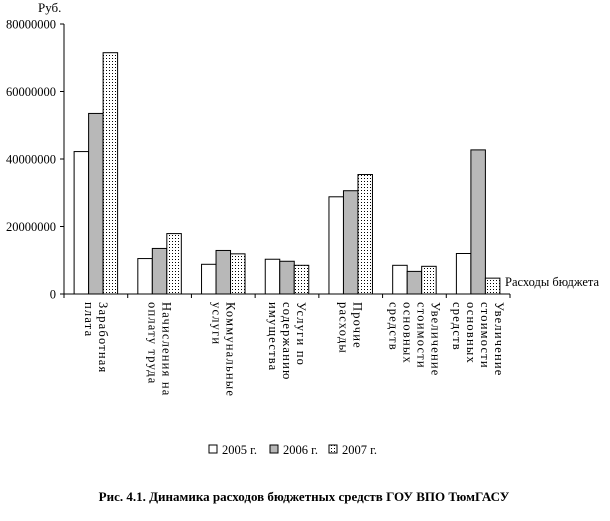  What do you see at coordinates (359, 450) in the screenshot?
I see `legend-label: 2007 г.` at bounding box center [359, 450].